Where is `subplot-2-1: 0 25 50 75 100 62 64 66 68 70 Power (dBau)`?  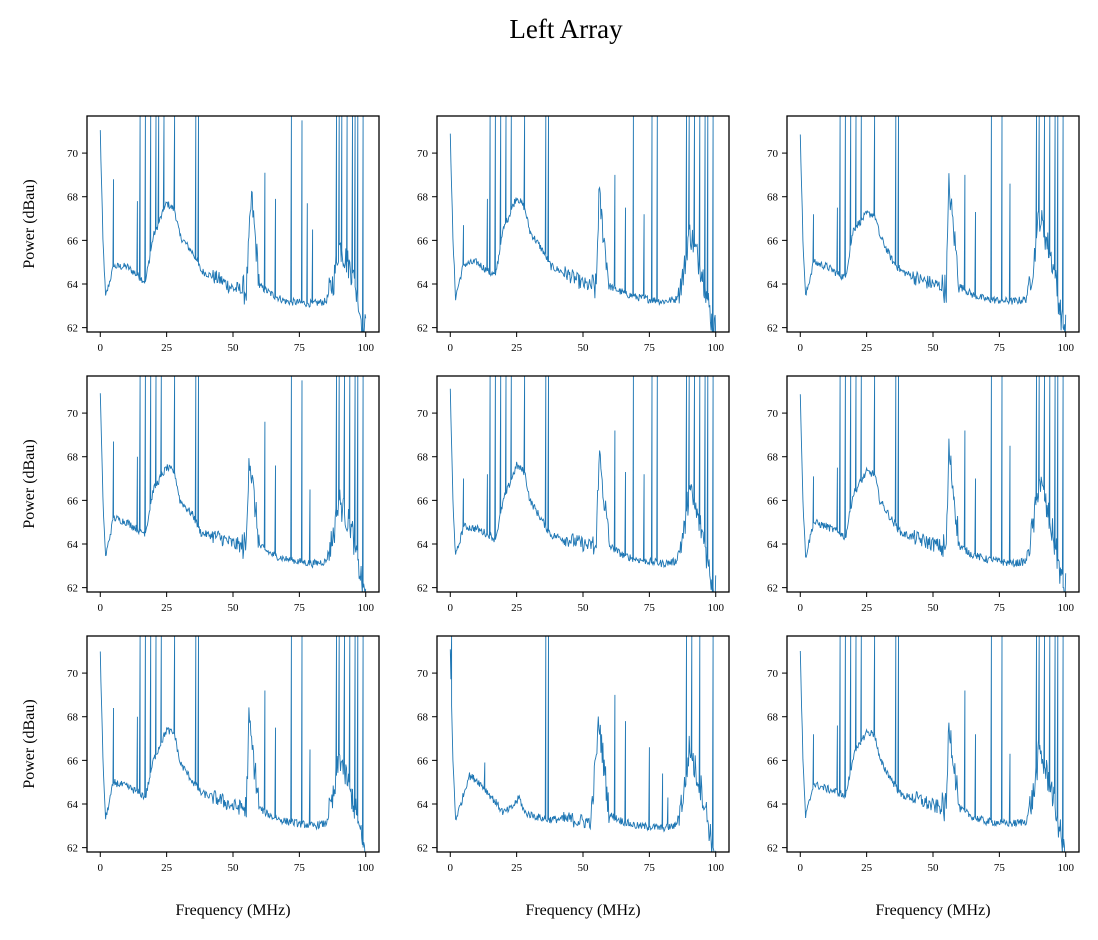 subplot-2-1: 0 25 50 75 100 62 64 66 68 70 Power (dBau) is located at coordinates (200, 494).